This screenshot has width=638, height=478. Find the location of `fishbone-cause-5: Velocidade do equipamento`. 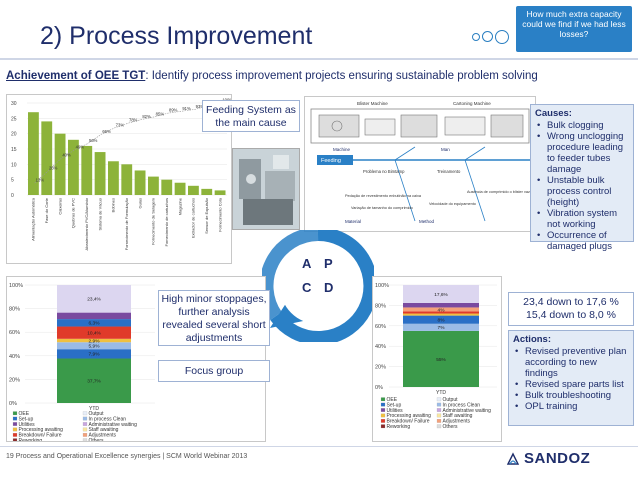

fishbone-cause-5: Velocidade do equipamento is located at coordinates (452, 204).